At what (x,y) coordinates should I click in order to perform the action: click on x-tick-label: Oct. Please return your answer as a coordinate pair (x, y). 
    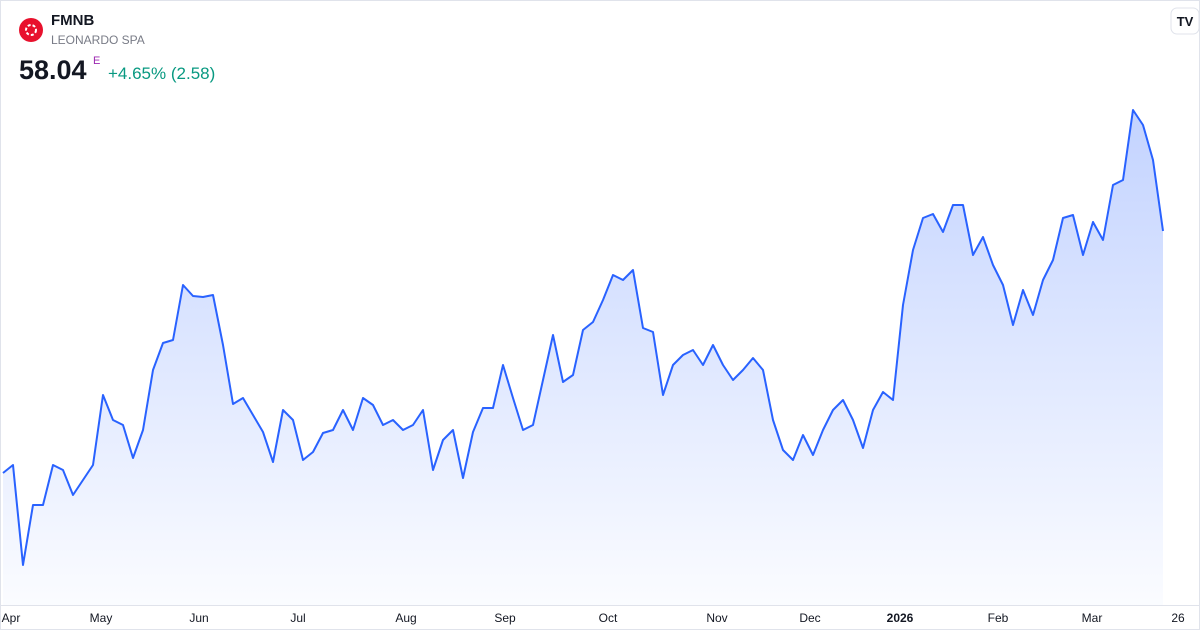
    Looking at the image, I should click on (608, 618).